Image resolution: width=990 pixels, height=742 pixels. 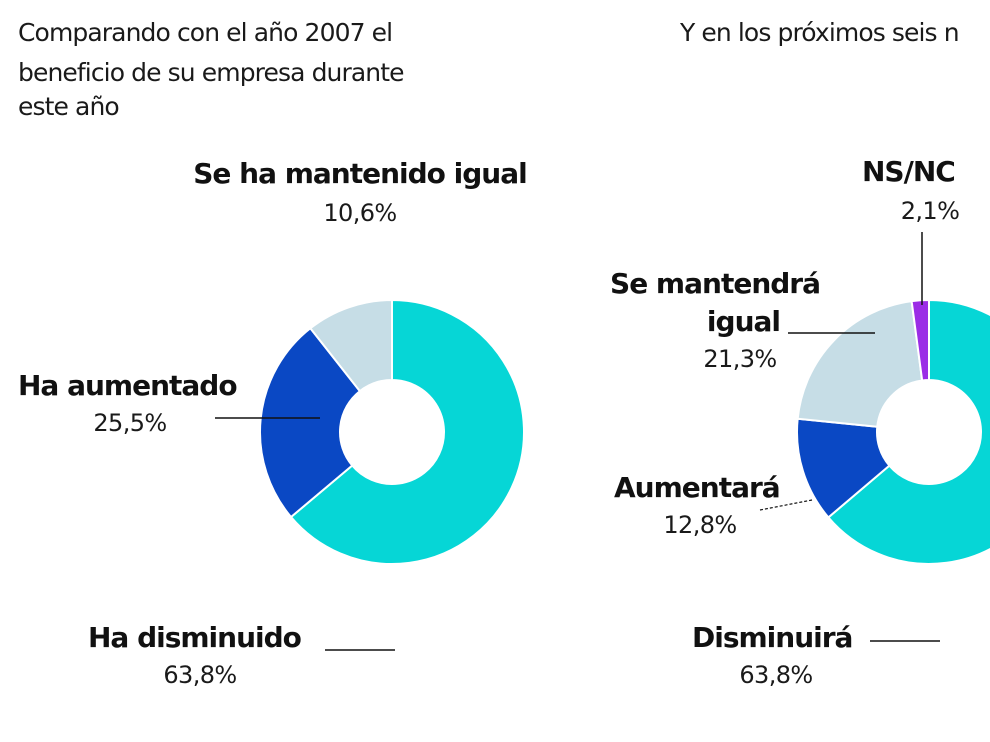 I want to click on chart1-slice-ha-disminuido, so click(x=407, y=431).